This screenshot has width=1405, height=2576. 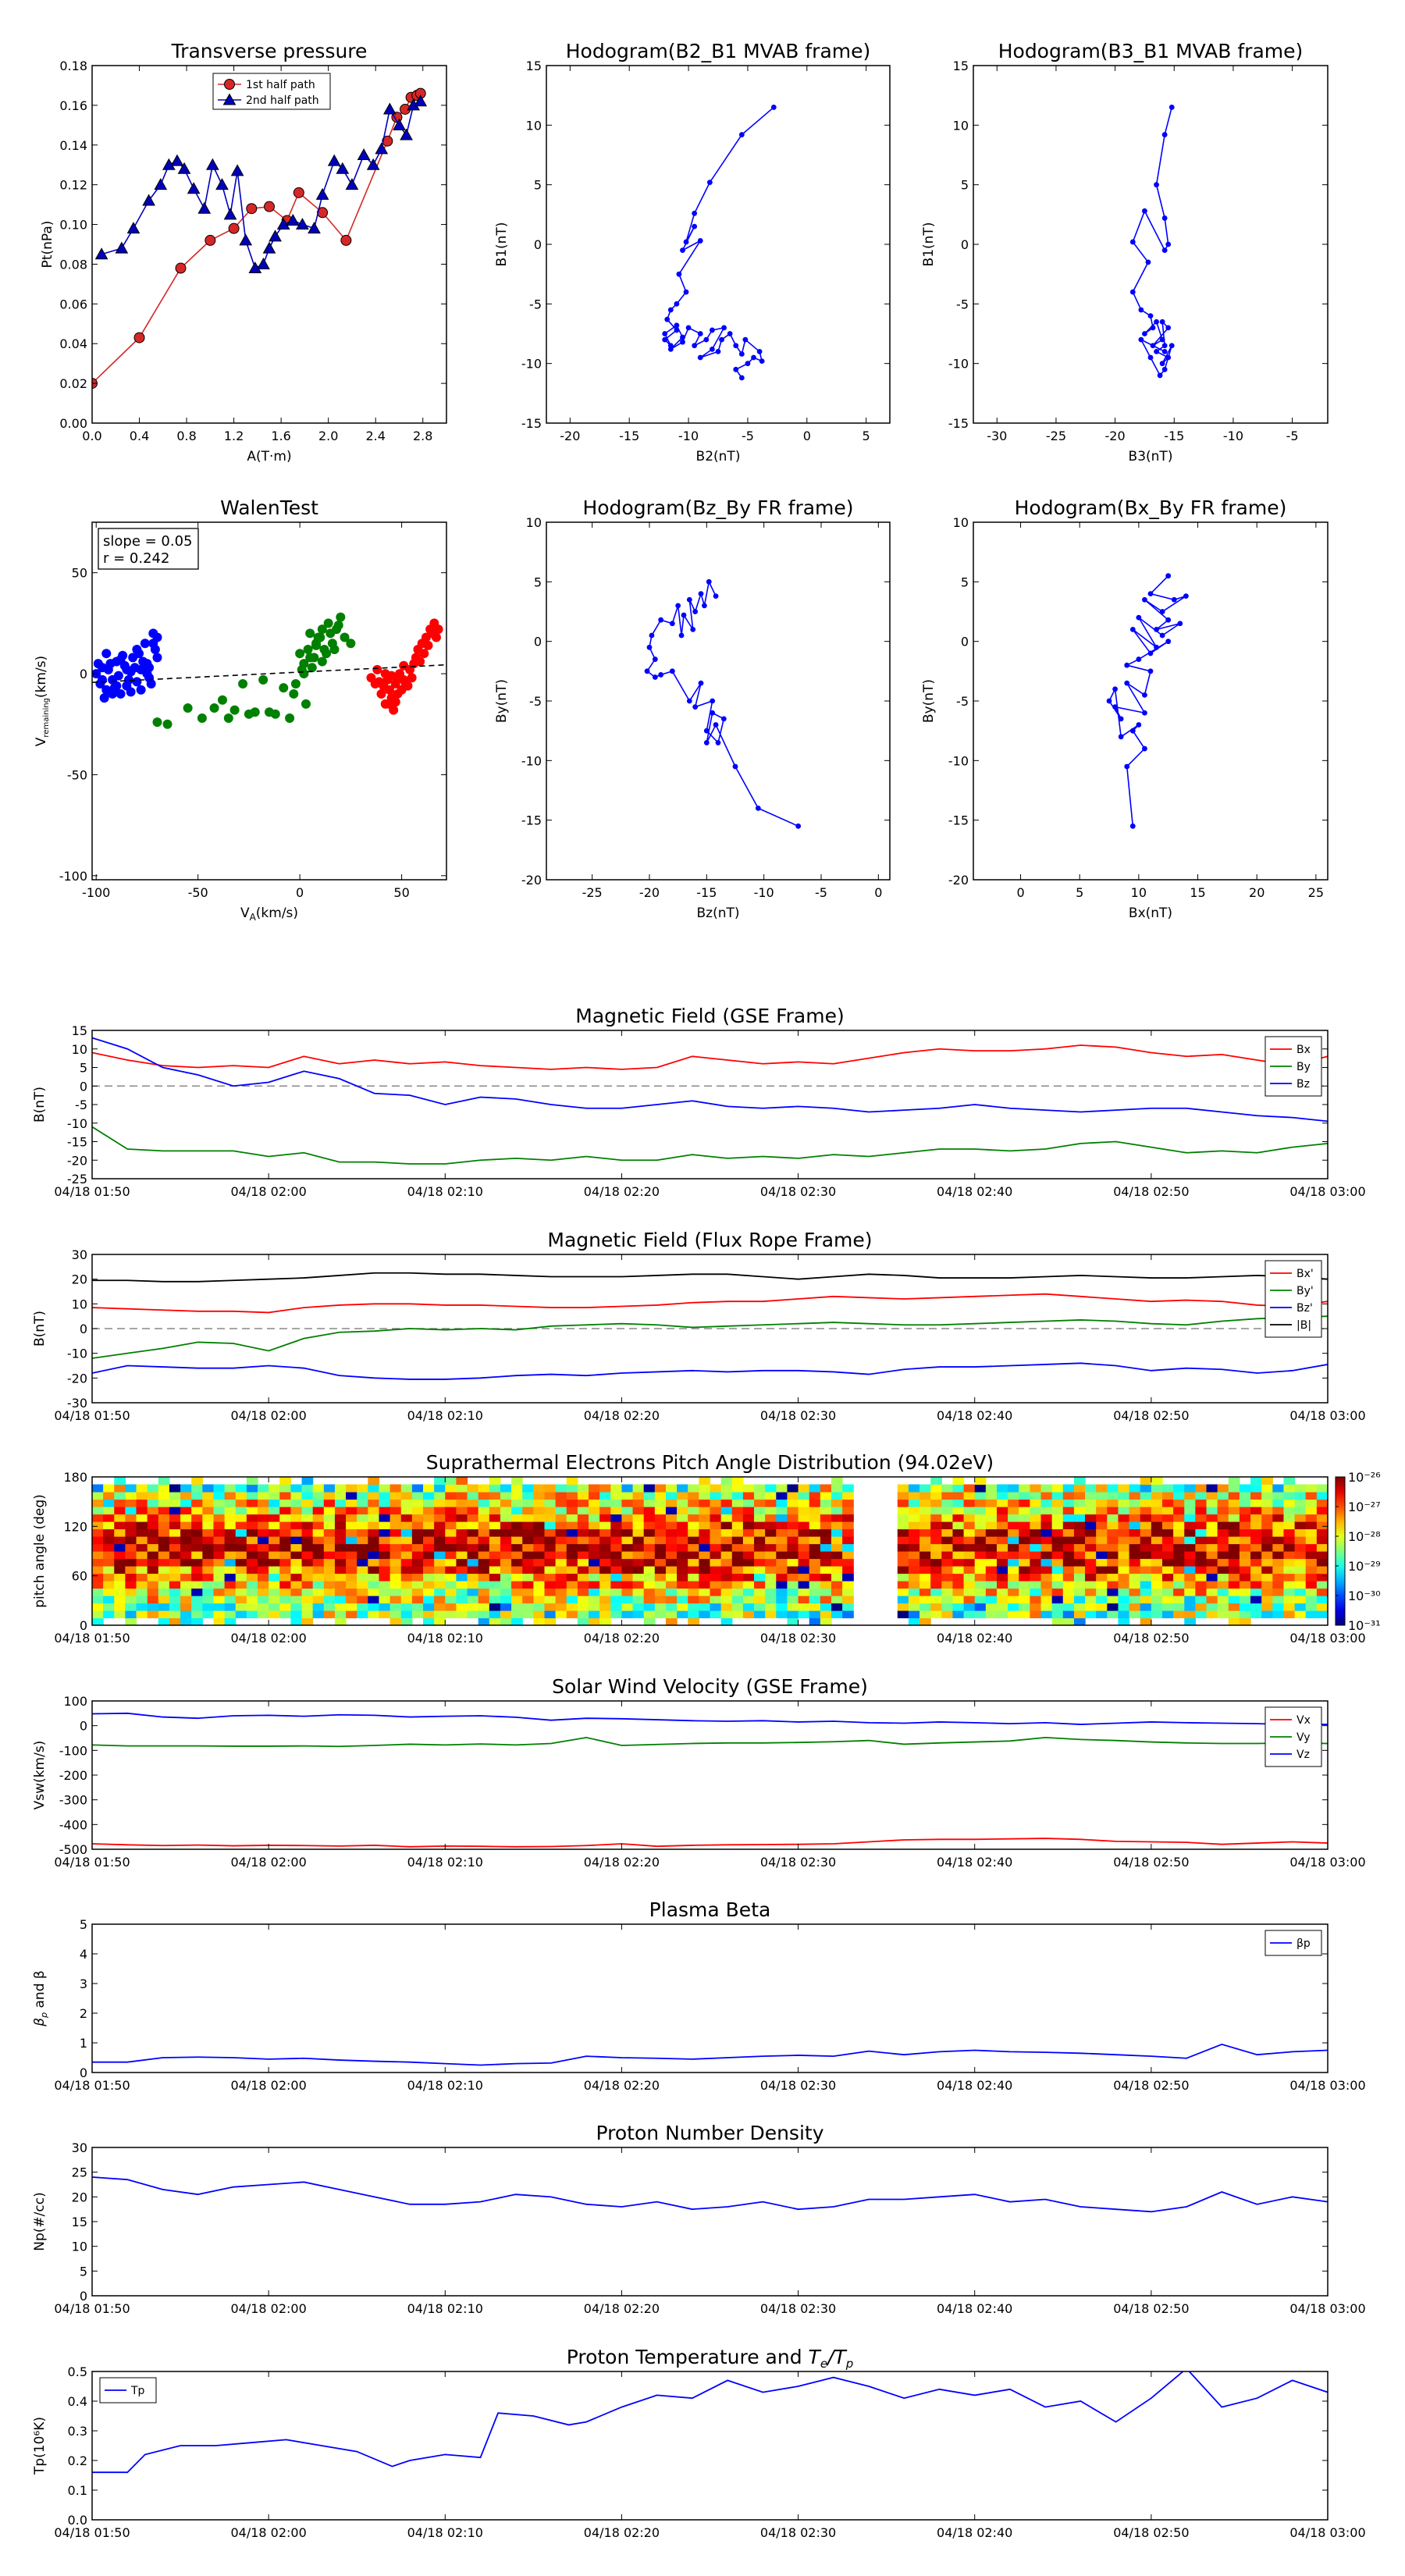 I want to click on hg1-data-point, so click(x=665, y=333).